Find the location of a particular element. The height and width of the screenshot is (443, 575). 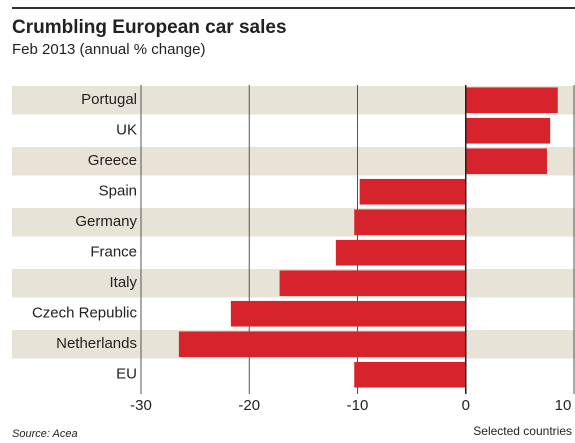

y-tick-label: France is located at coordinates (113, 252).